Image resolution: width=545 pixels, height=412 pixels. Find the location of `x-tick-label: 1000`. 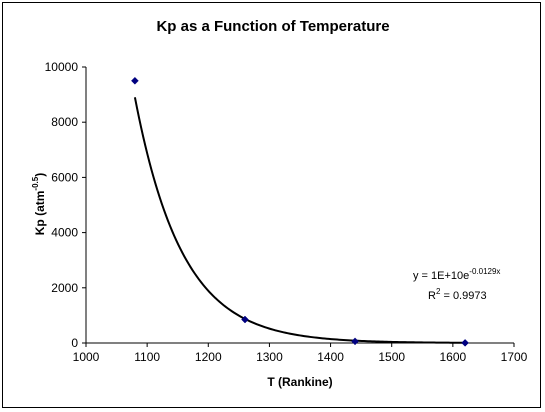

x-tick-label: 1000 is located at coordinates (86, 357).